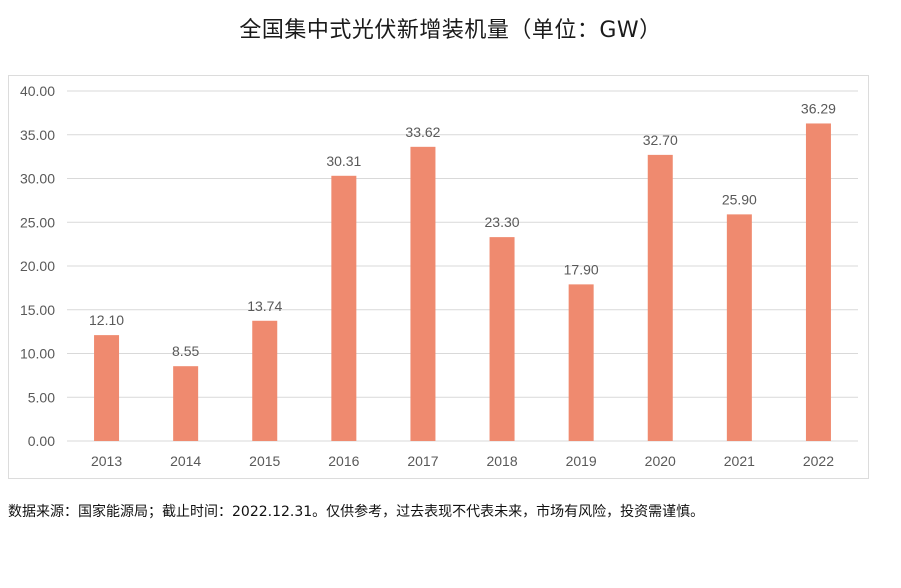 This screenshot has width=901, height=588. I want to click on data-label-2013: 12.10, so click(106, 320).